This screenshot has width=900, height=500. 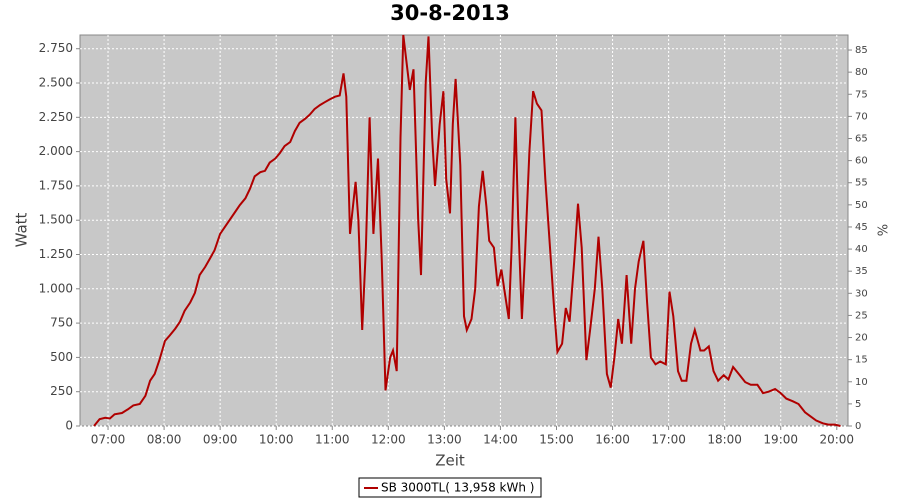 I want to click on y2-tick-label: 15, so click(x=861, y=360).